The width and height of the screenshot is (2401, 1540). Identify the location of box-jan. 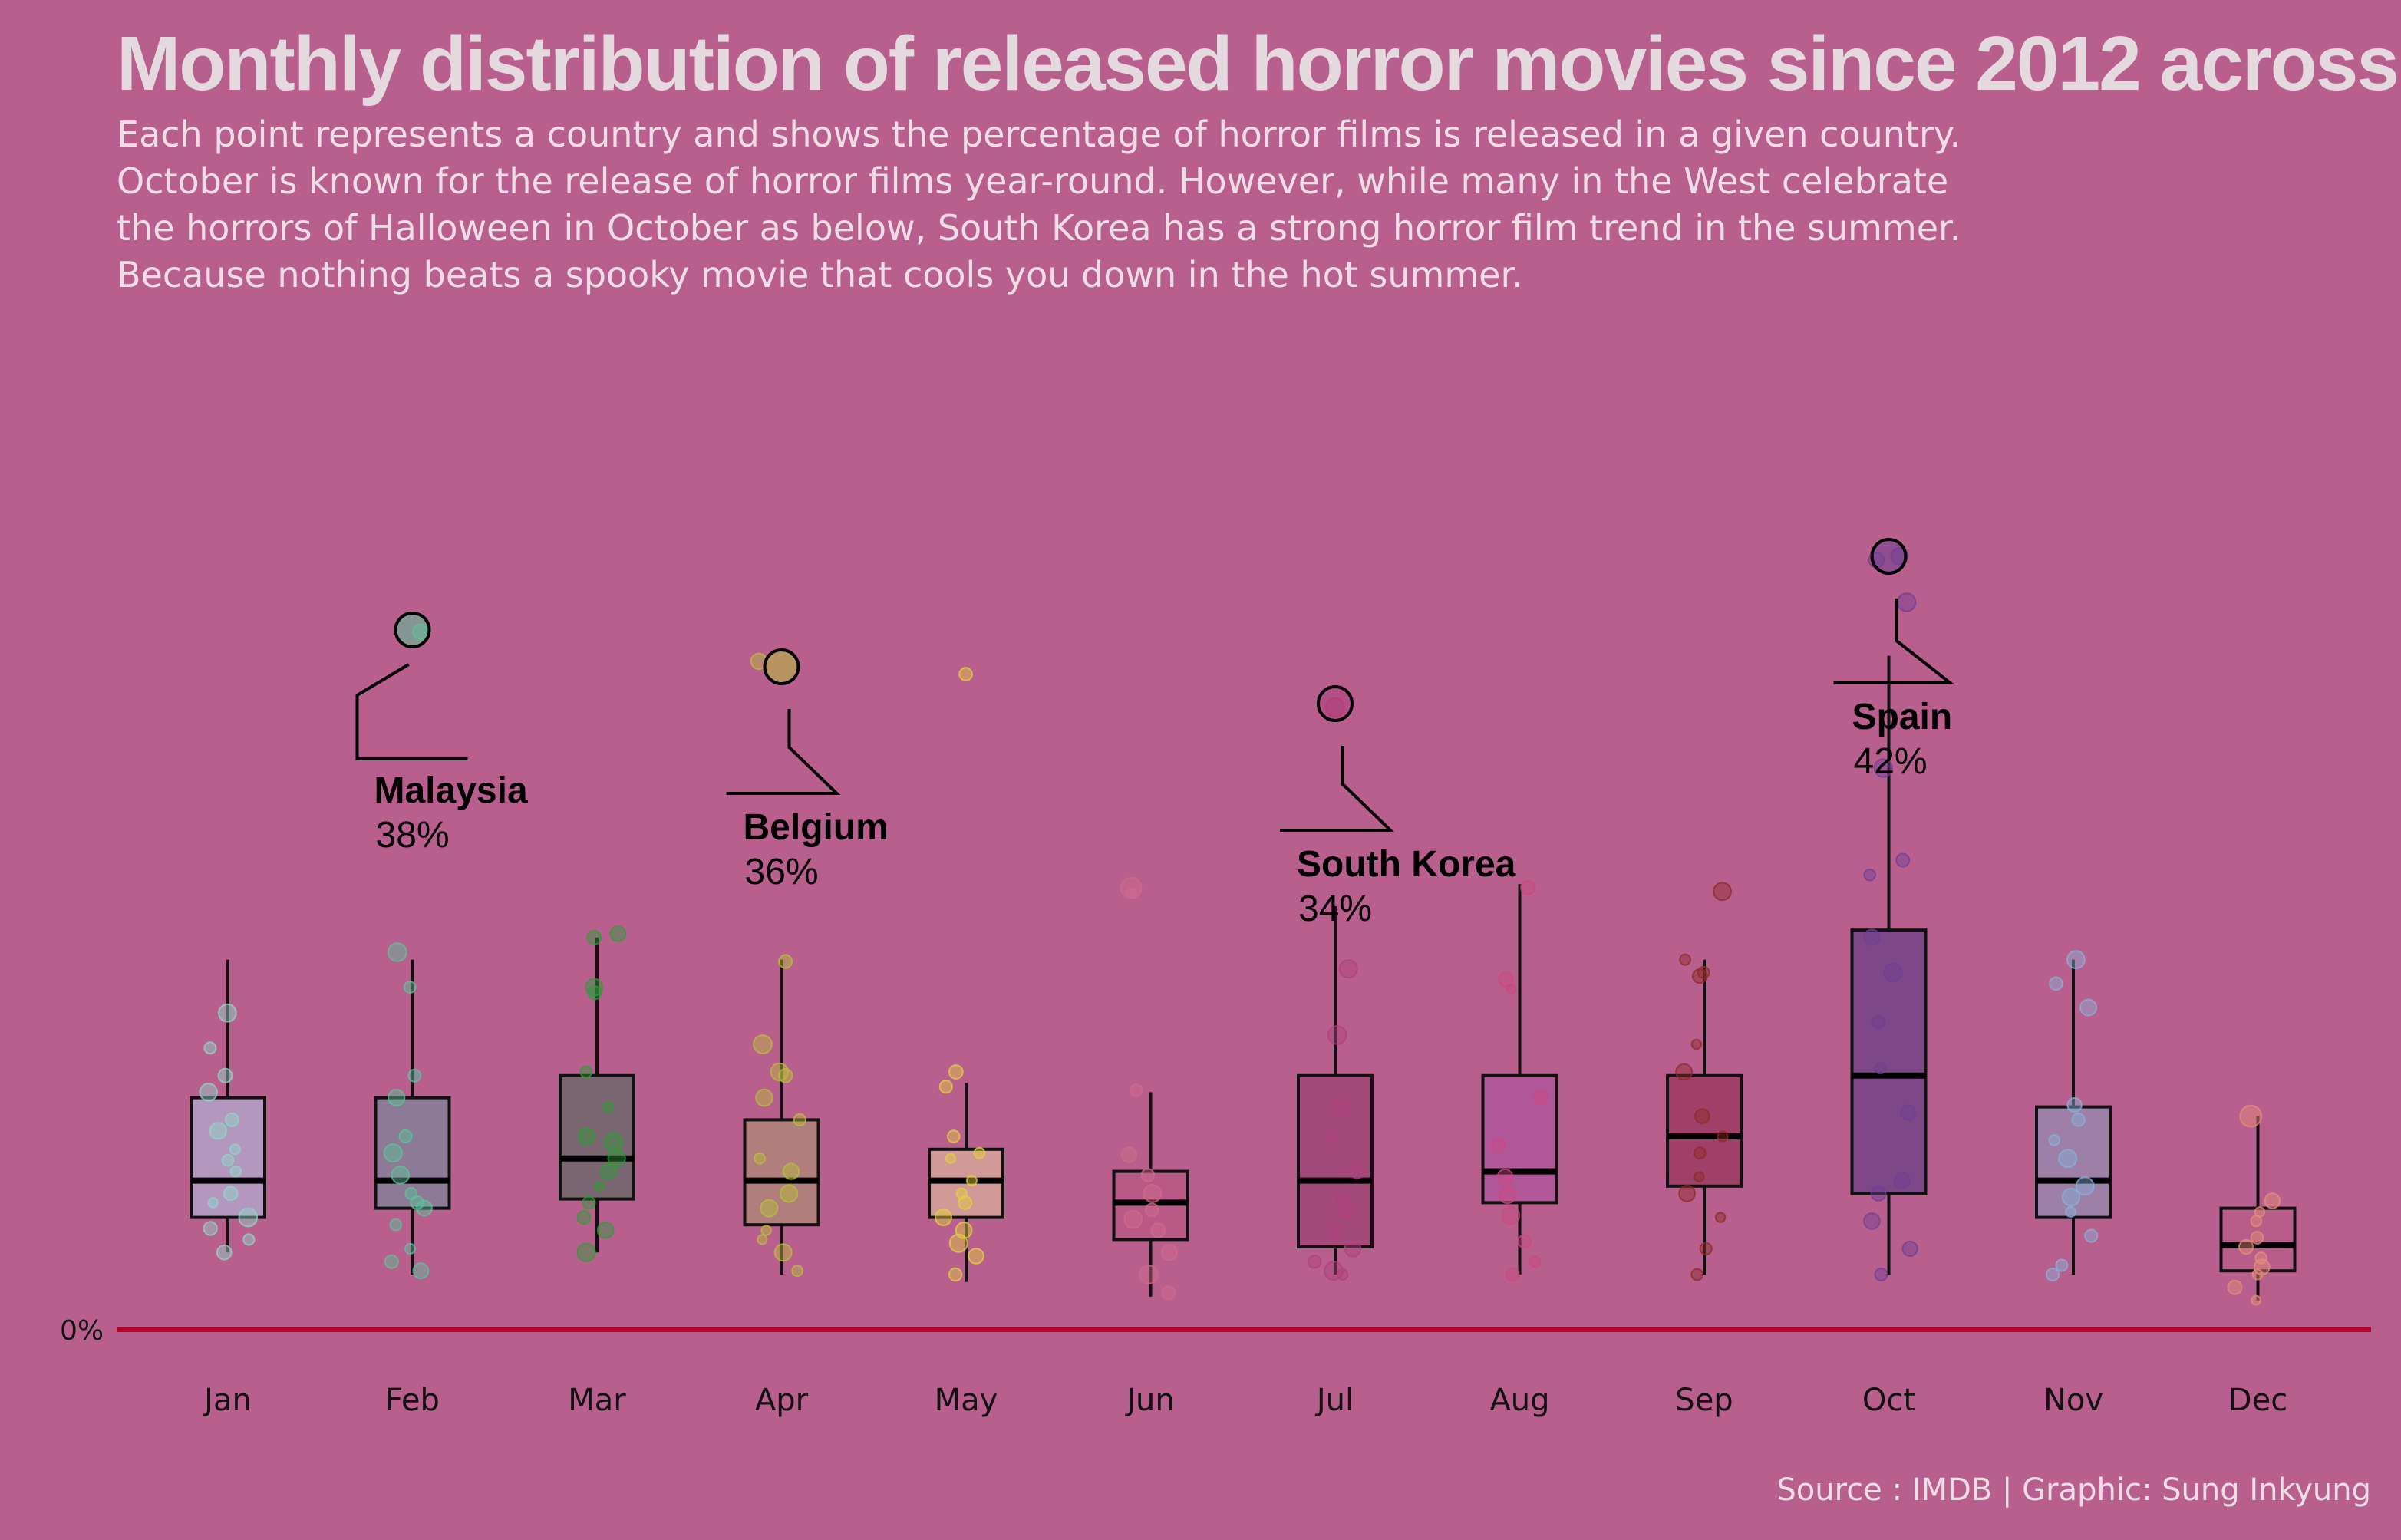
(228, 1106).